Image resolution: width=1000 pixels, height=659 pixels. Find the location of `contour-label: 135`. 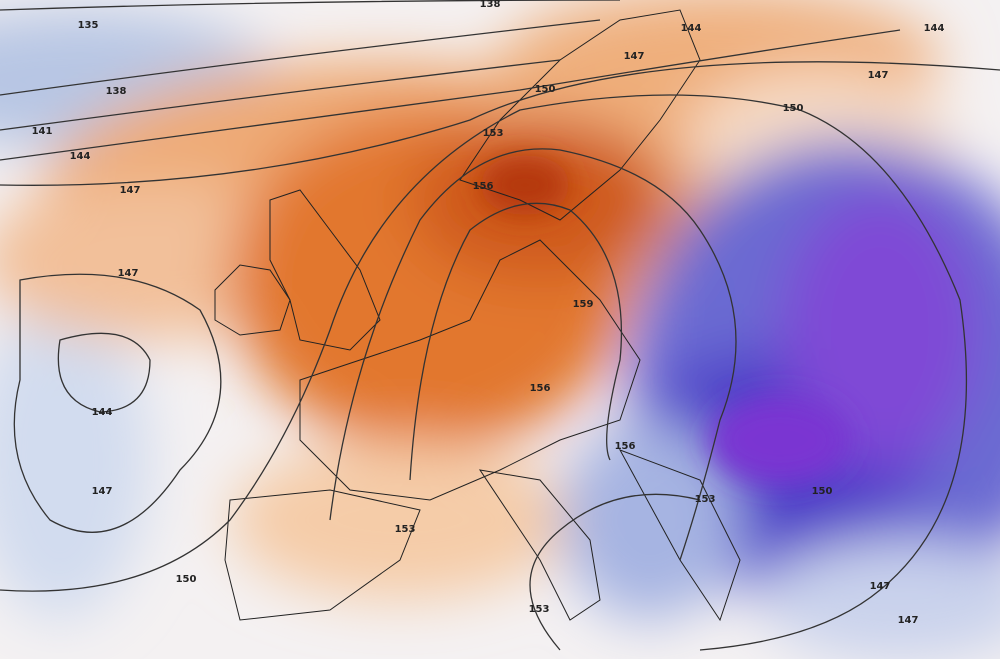

contour-label: 135 is located at coordinates (88, 25).